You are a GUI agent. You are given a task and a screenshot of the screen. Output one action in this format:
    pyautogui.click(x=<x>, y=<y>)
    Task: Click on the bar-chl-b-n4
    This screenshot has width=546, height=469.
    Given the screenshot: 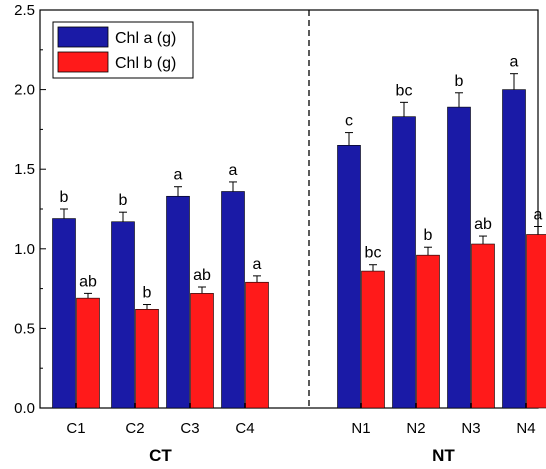 What is the action you would take?
    pyautogui.click(x=536, y=321)
    